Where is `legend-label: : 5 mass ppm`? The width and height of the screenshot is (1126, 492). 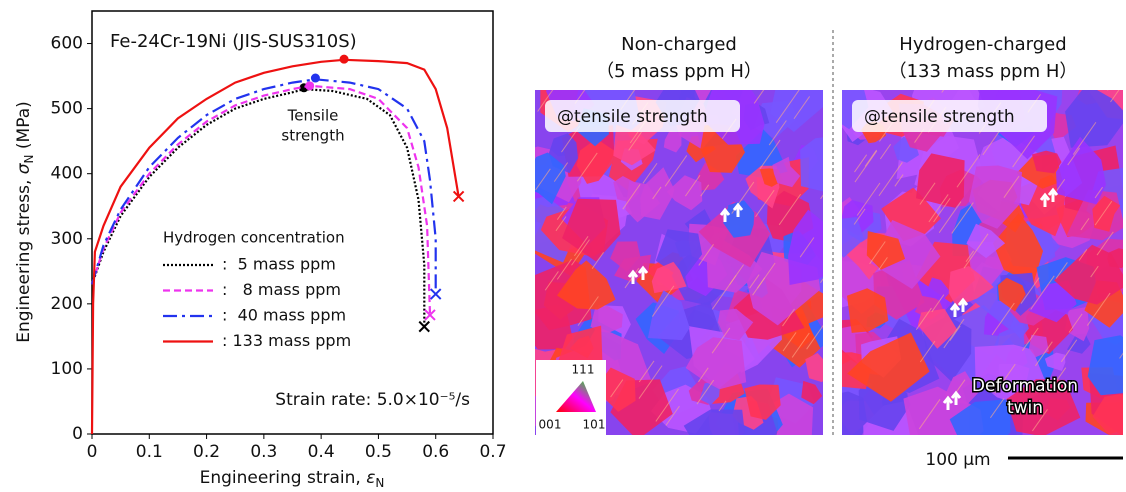 legend-label: : 5 mass ppm is located at coordinates (279, 264).